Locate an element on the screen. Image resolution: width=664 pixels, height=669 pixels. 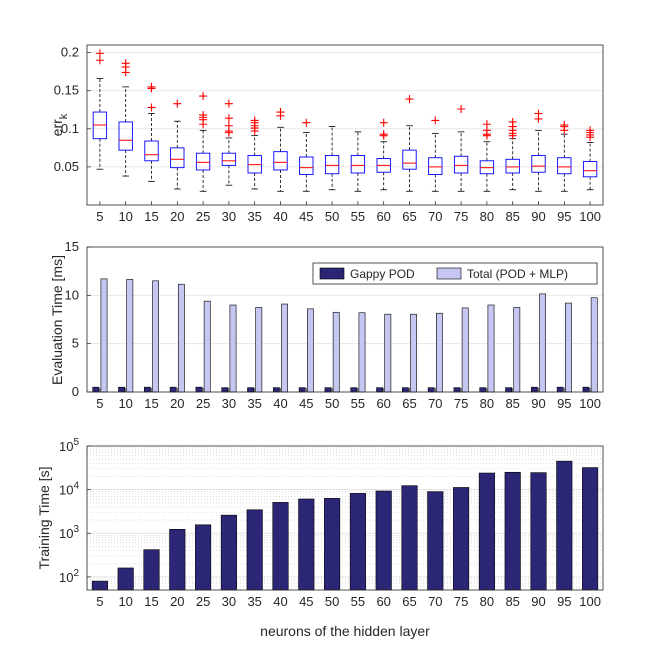
evaluation-y-ticks: 0 5 10 15 is located at coordinates (78, 319).